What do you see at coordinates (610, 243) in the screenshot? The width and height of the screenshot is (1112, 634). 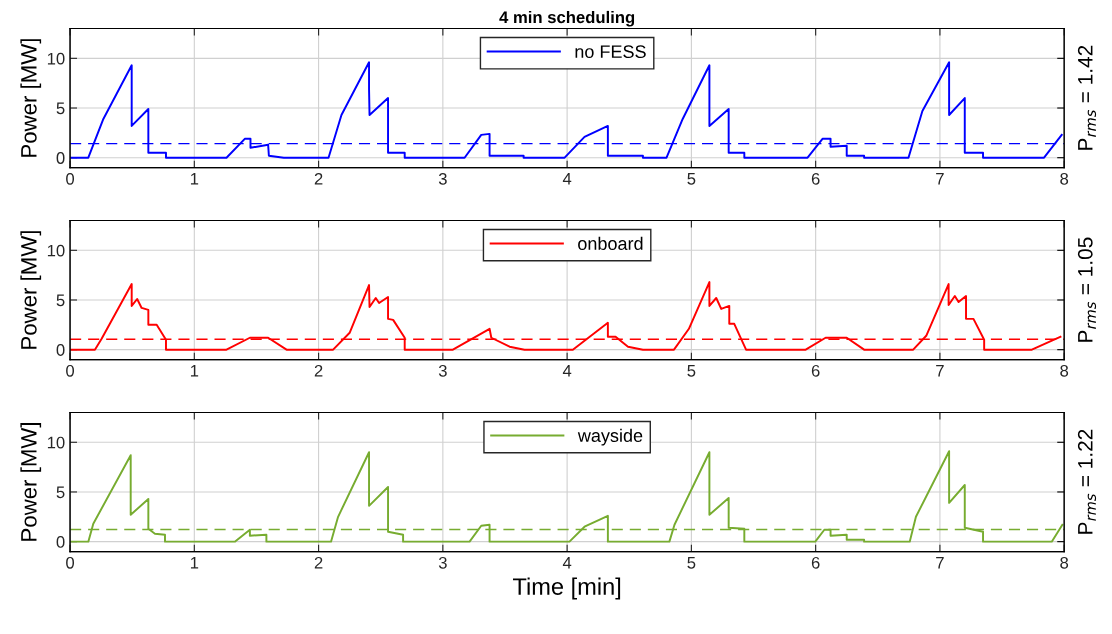 I see `legend-label: onboard` at bounding box center [610, 243].